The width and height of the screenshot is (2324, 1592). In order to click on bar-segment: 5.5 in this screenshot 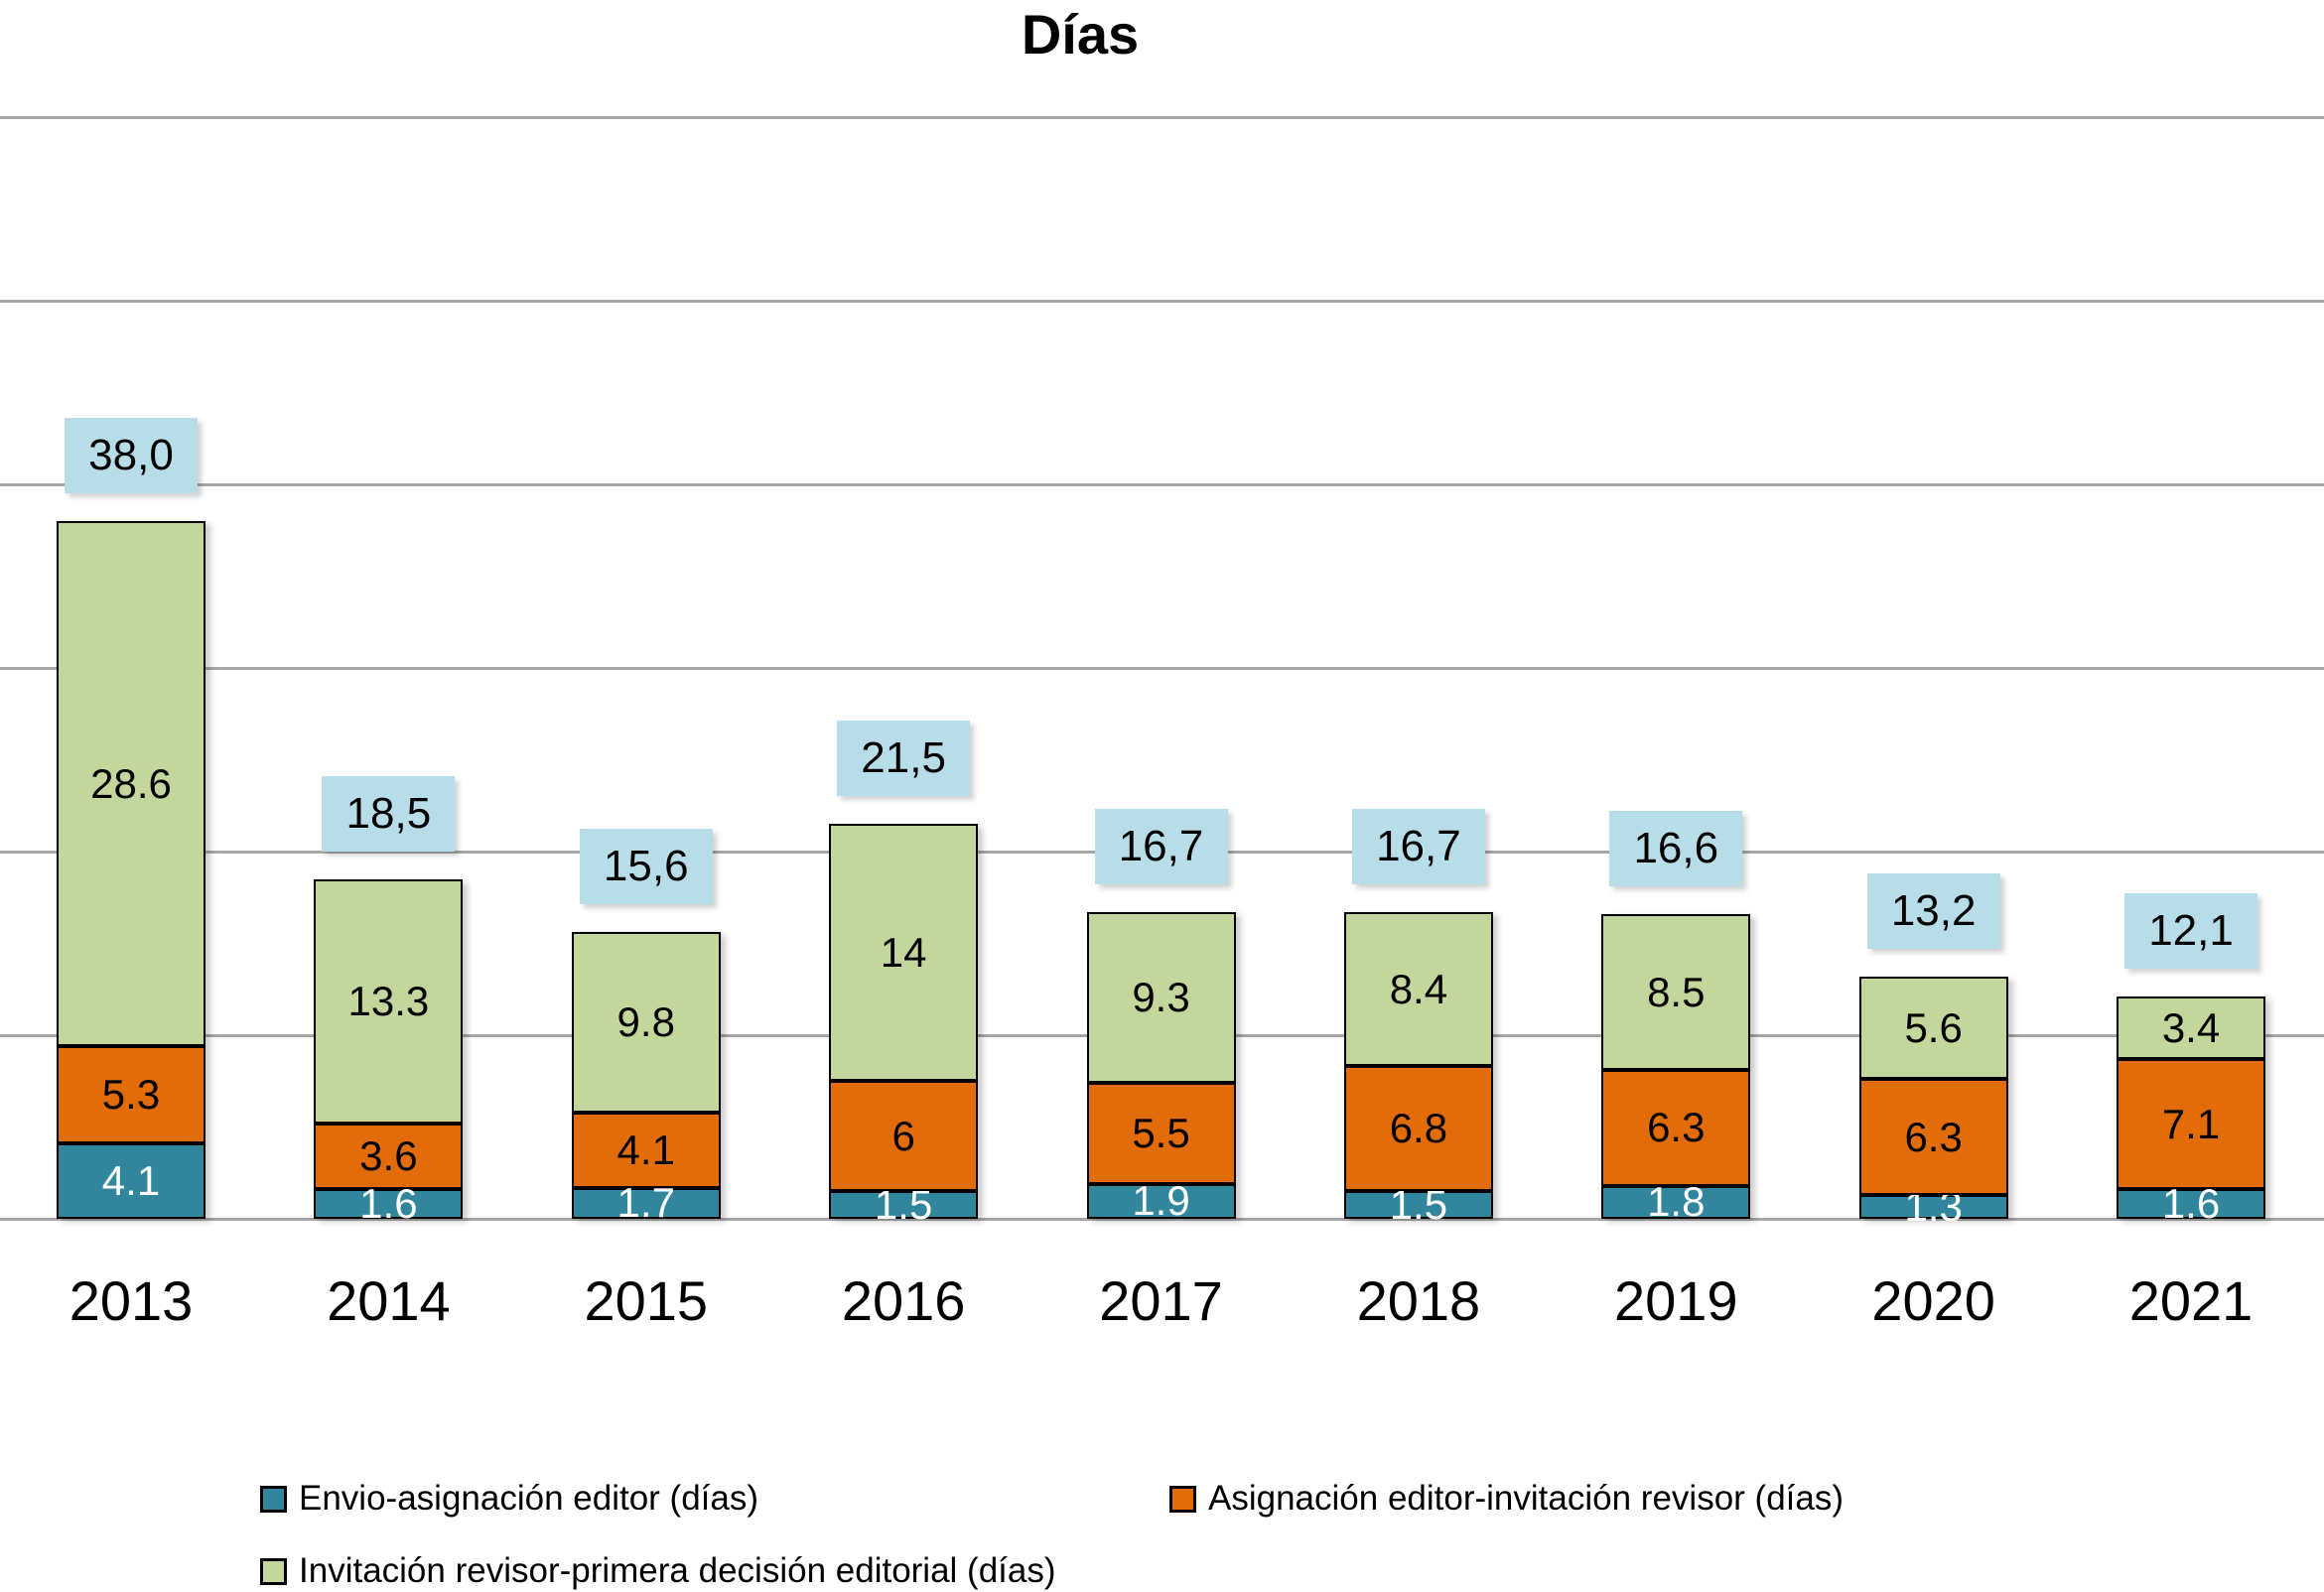, I will do `click(1161, 1134)`.